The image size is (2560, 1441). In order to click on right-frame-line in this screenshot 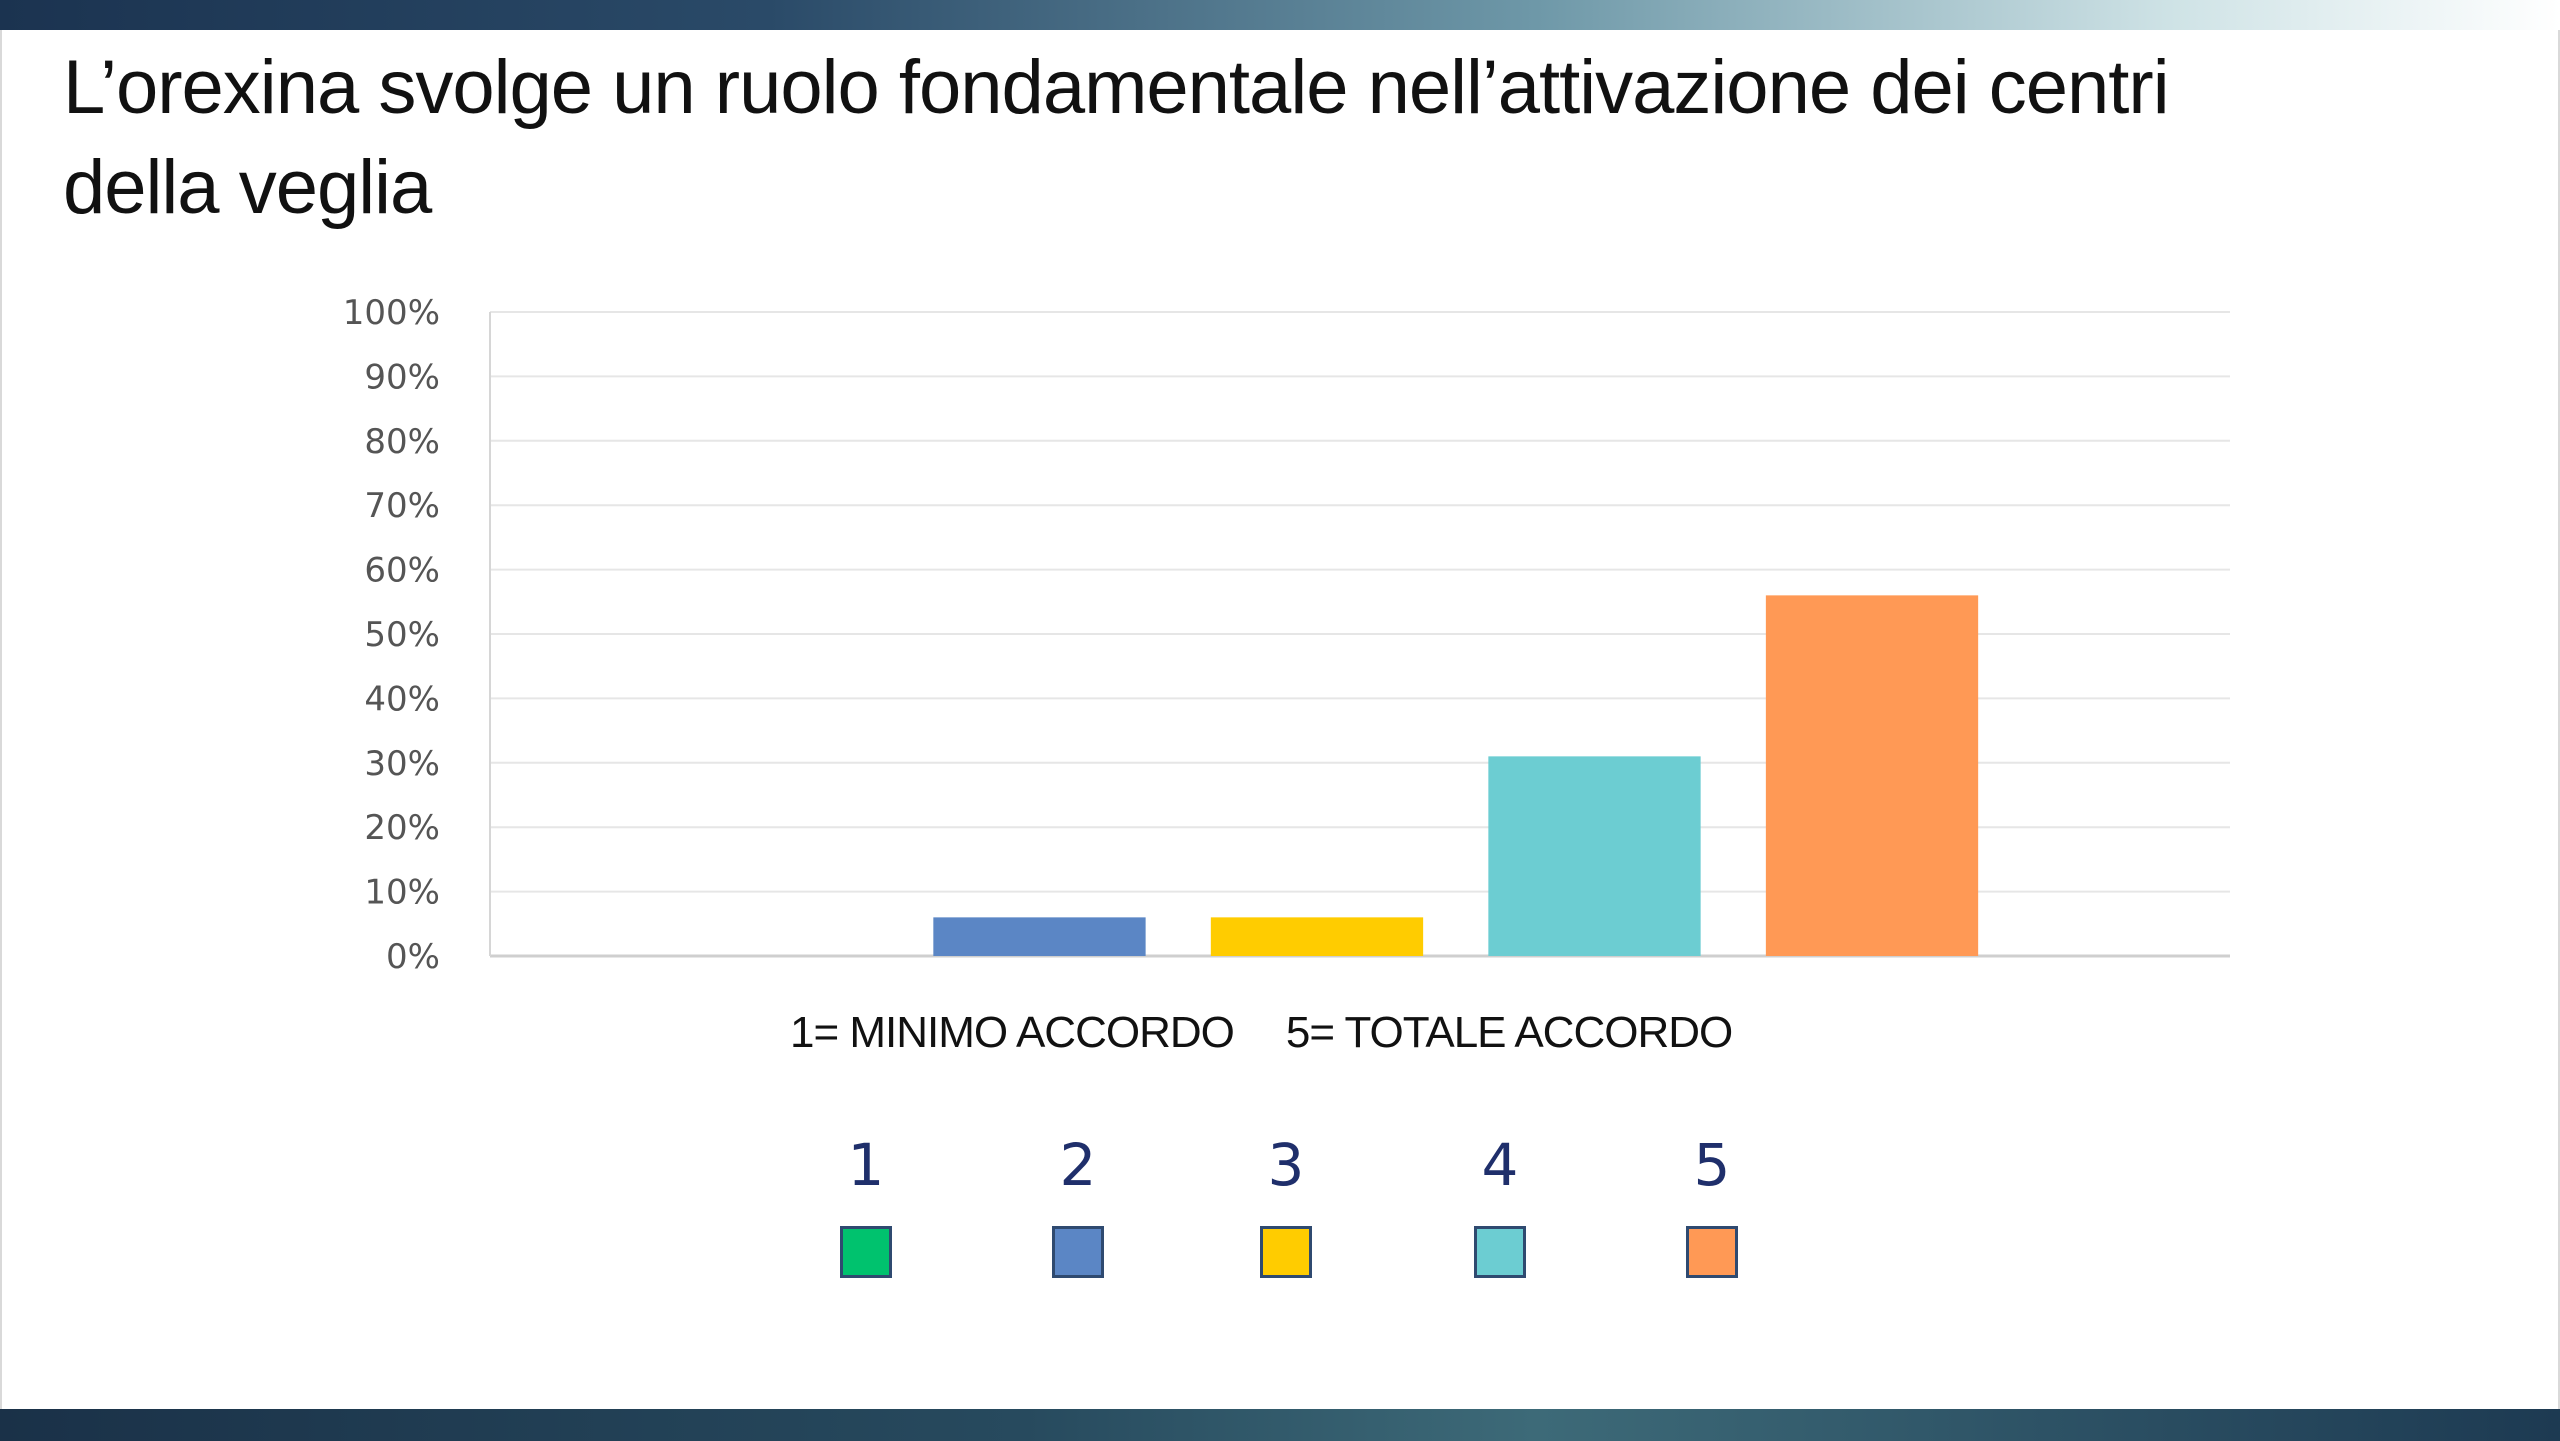, I will do `click(2559, 719)`.